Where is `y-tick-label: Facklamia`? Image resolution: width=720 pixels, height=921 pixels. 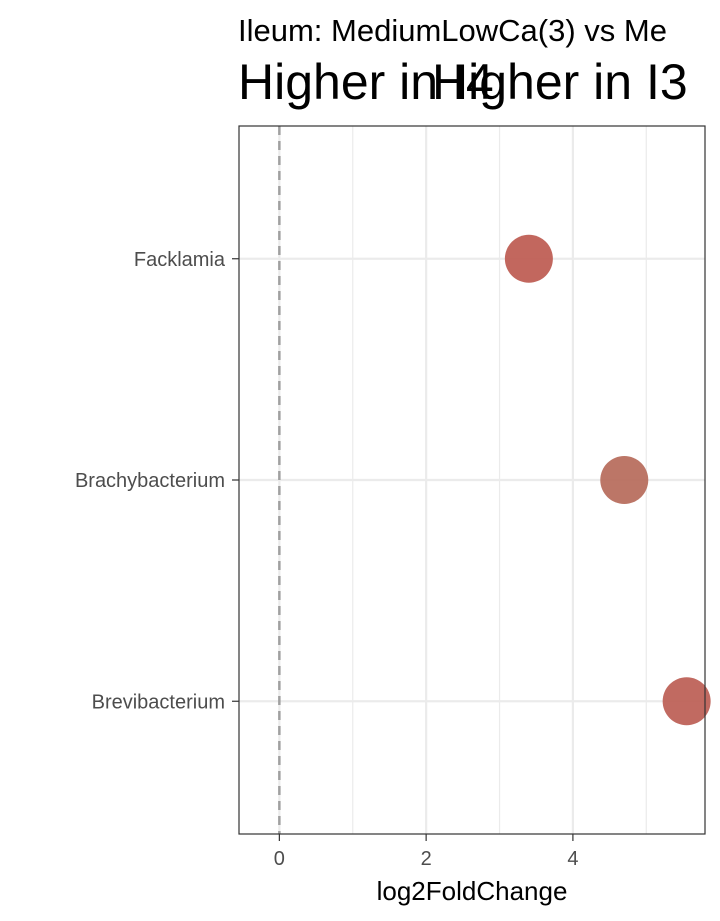
y-tick-label: Facklamia is located at coordinates (180, 260).